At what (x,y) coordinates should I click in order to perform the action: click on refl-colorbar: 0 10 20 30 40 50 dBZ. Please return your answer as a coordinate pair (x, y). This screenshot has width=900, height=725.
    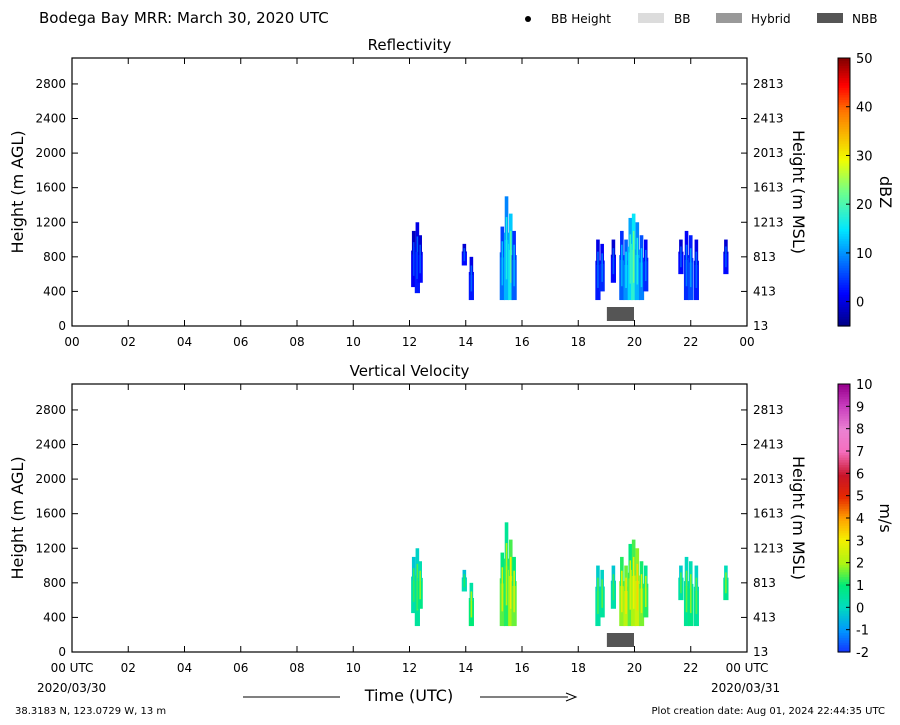
    Looking at the image, I should click on (866, 189).